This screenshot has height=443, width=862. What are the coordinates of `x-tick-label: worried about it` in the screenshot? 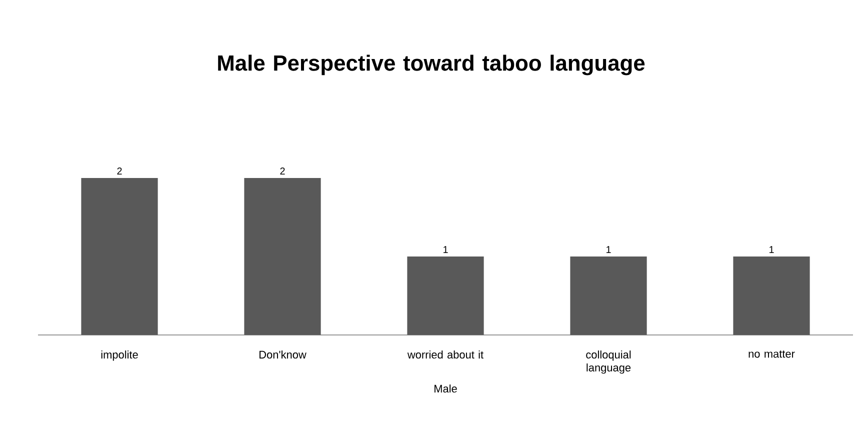 It's located at (445, 354).